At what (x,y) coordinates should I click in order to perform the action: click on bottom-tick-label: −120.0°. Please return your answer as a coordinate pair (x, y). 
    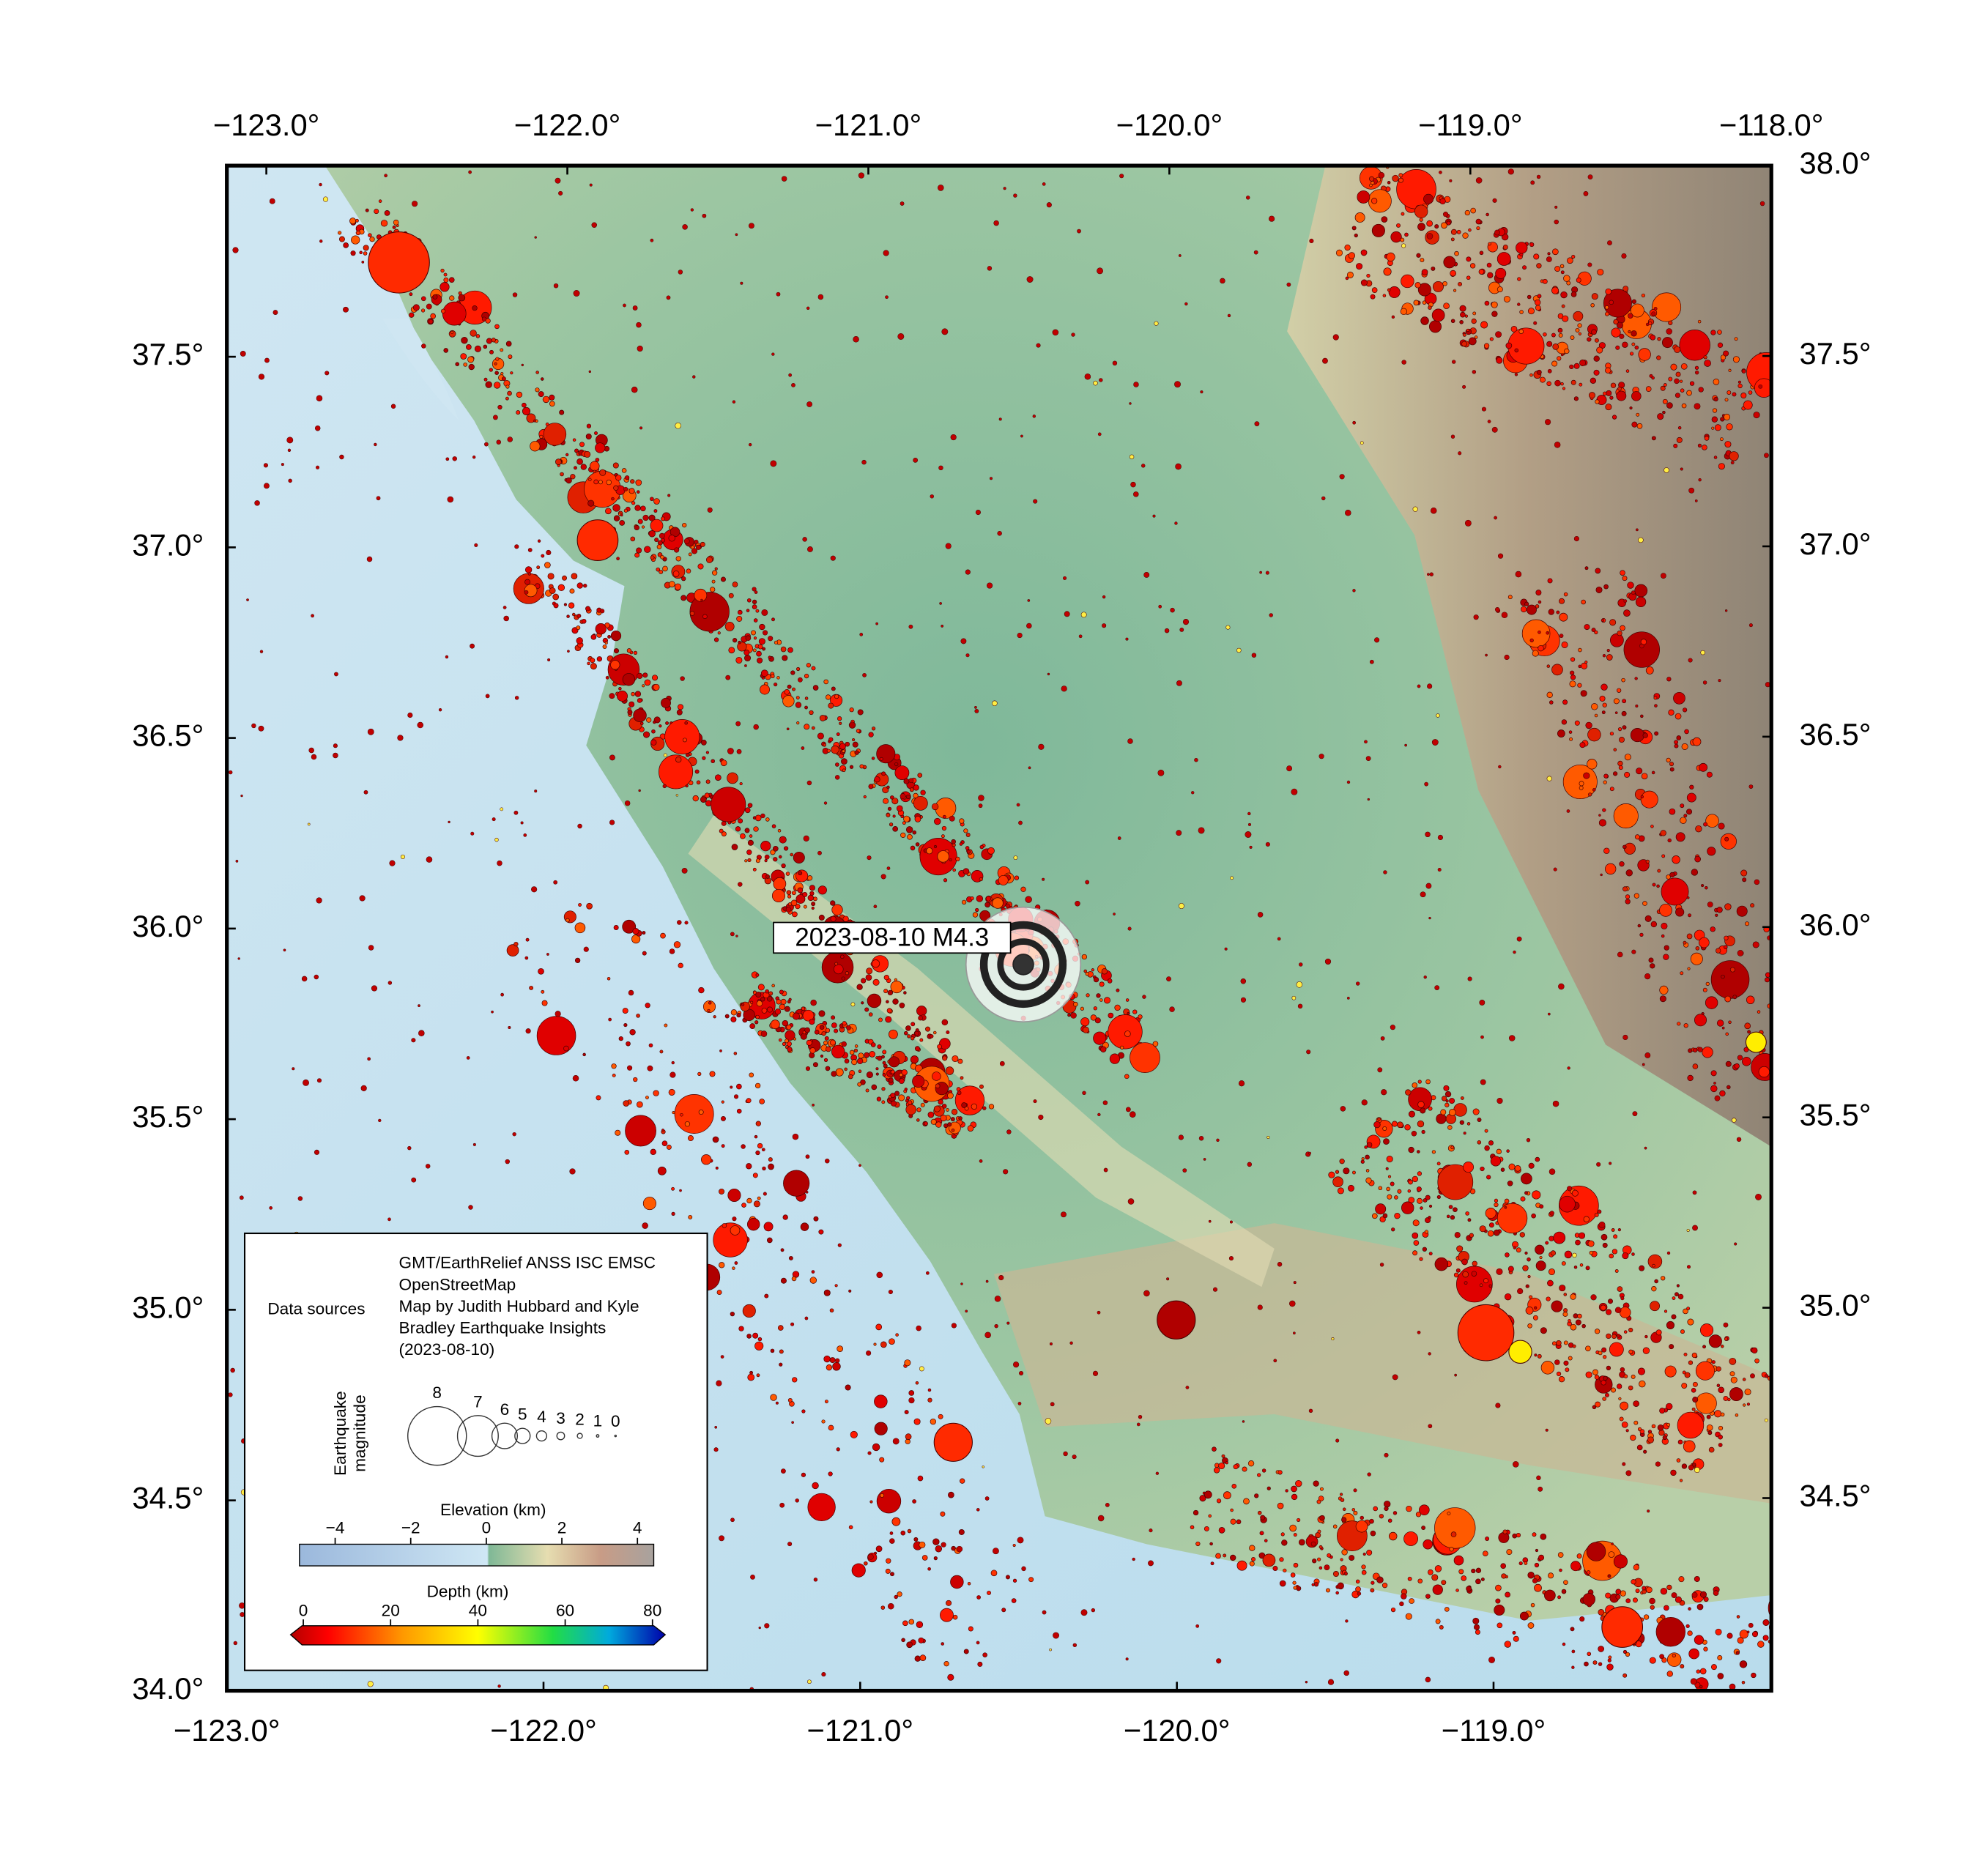
    Looking at the image, I should click on (1177, 1730).